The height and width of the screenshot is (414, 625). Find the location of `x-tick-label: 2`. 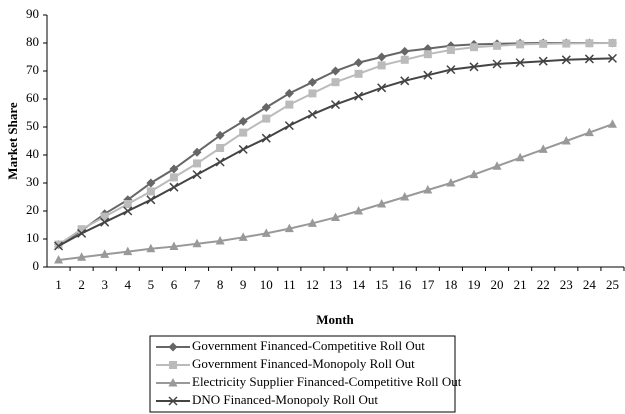

x-tick-label: 2 is located at coordinates (81, 284).